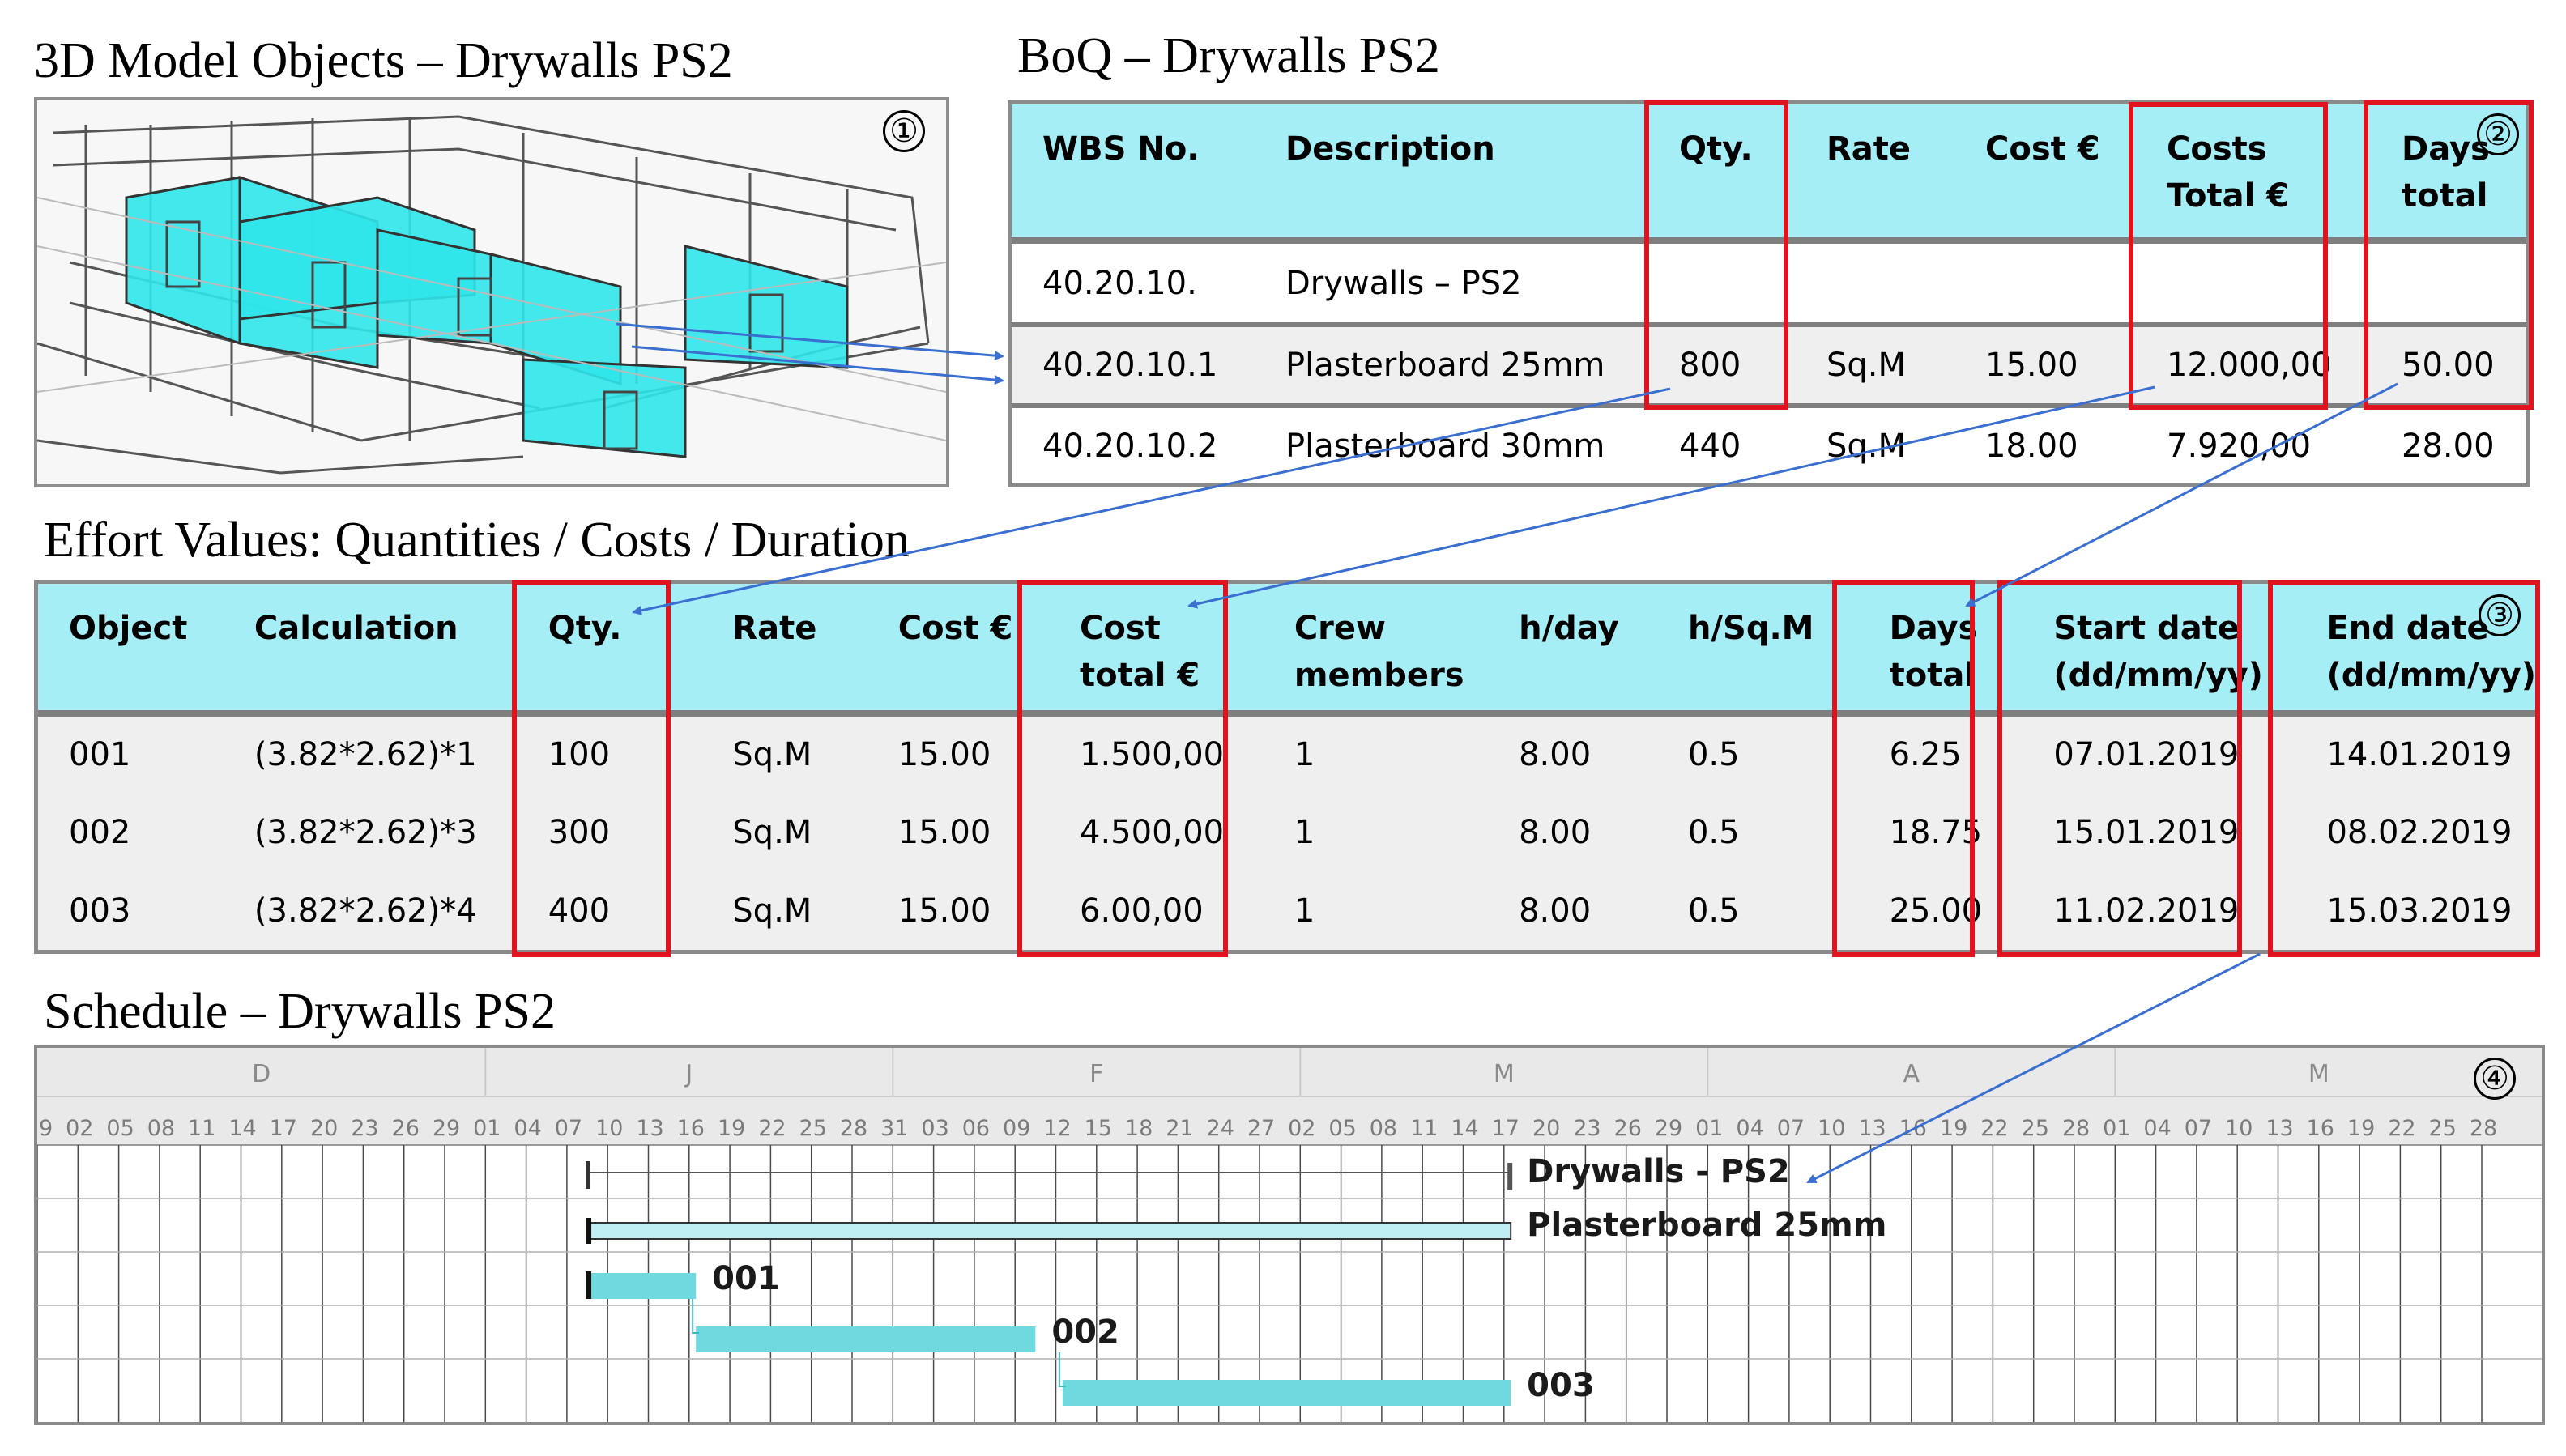  I want to click on gantt-day-label: 20, so click(1546, 1128).